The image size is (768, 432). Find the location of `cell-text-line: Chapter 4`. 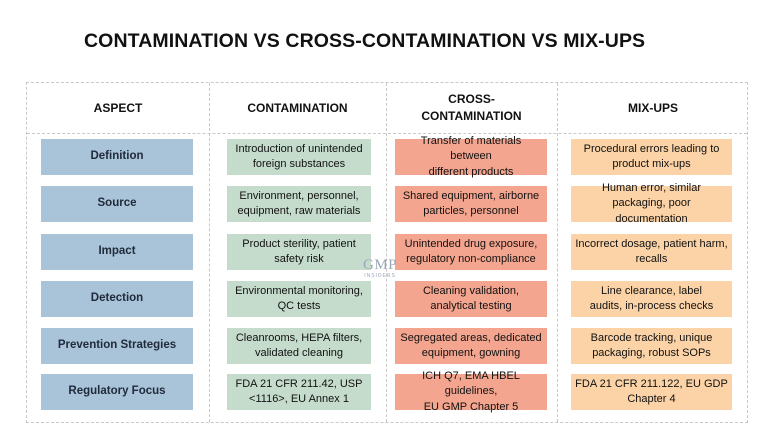

cell-text-line: Chapter 4 is located at coordinates (651, 399).